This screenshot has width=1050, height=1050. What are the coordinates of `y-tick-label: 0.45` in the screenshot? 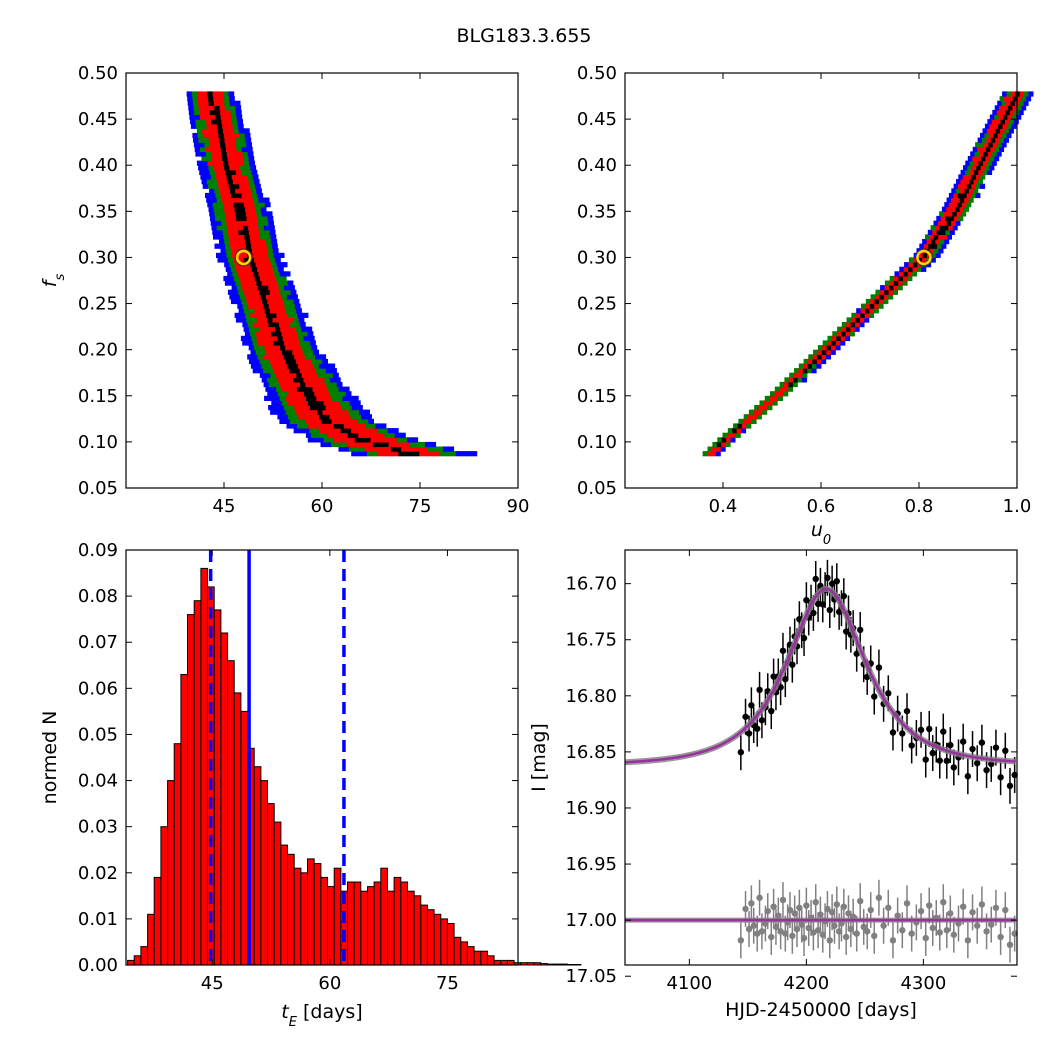 It's located at (98, 119).